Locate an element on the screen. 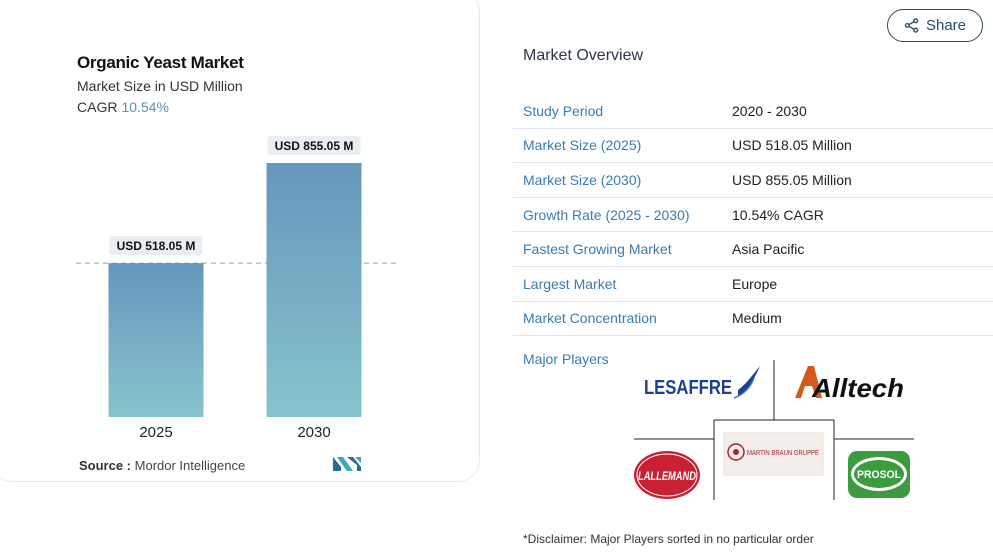 This screenshot has width=993, height=554. chart-source: Source : Mordor Intelligence is located at coordinates (162, 465).